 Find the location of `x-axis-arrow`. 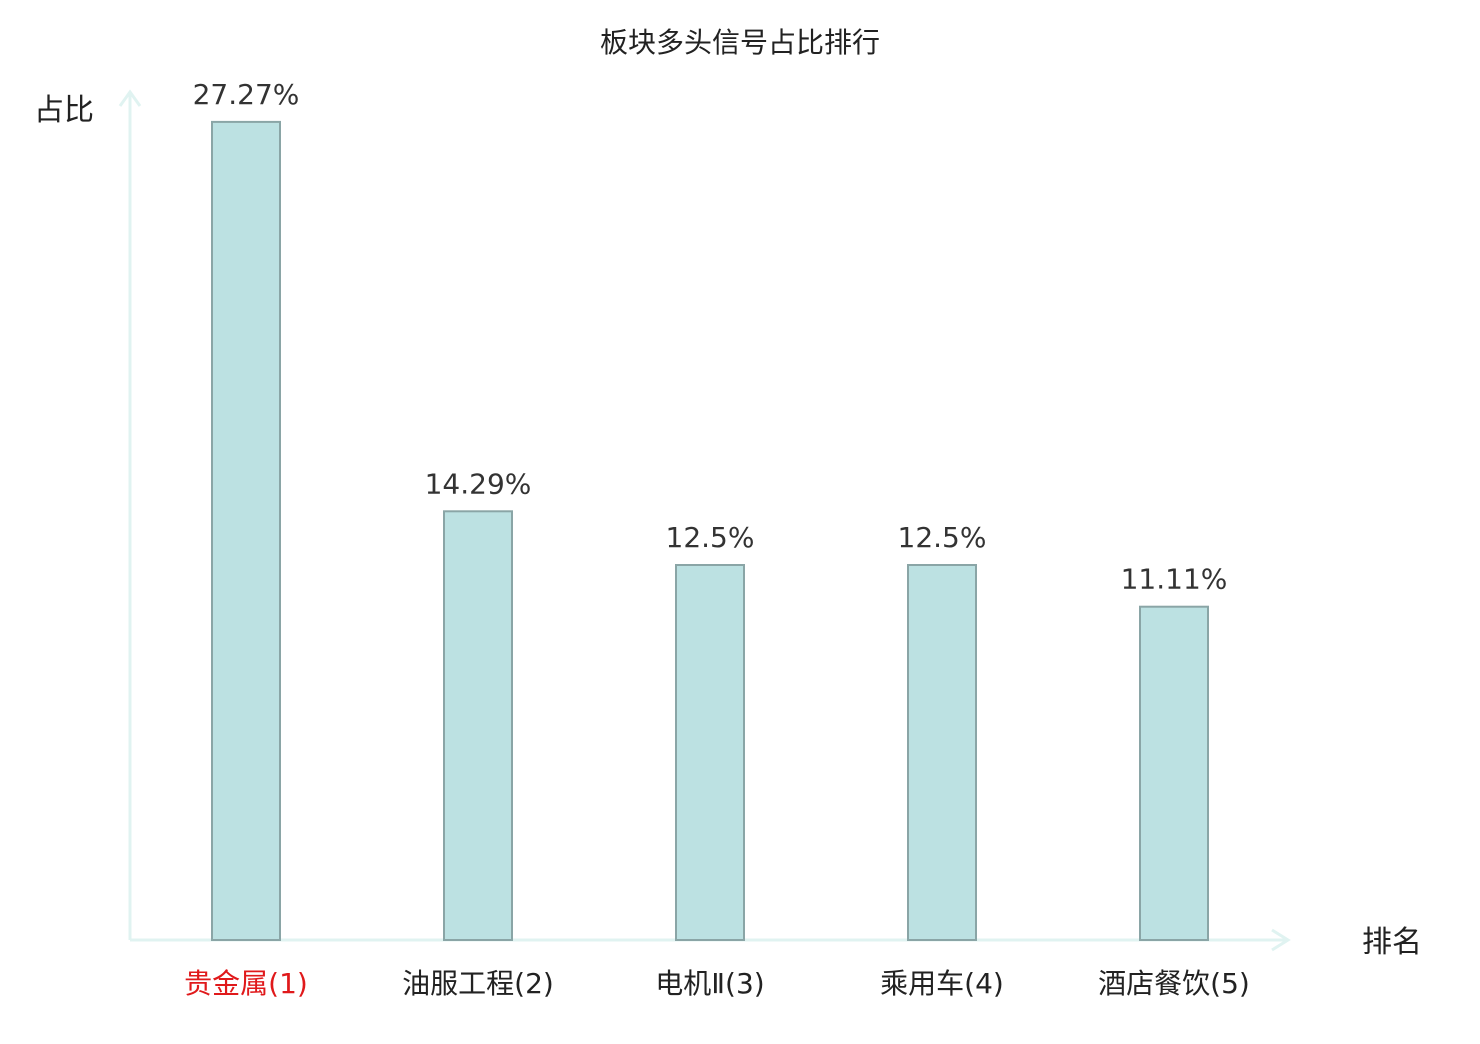

x-axis-arrow is located at coordinates (1281, 940).